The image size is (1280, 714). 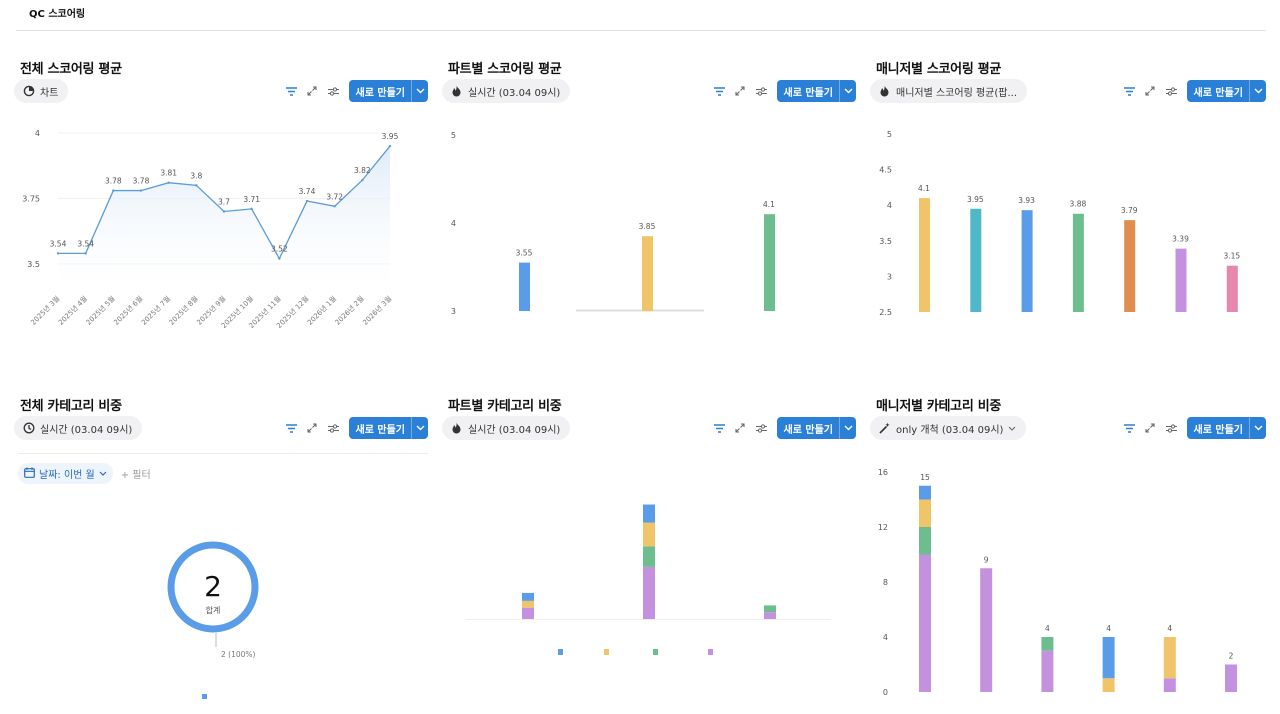 What do you see at coordinates (362, 170) in the screenshot?
I see `data-label: 3.82` at bounding box center [362, 170].